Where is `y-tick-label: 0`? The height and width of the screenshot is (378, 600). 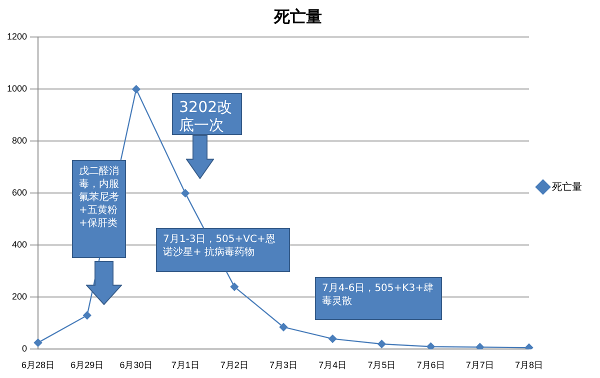 y-tick-label: 0 is located at coordinates (25, 349).